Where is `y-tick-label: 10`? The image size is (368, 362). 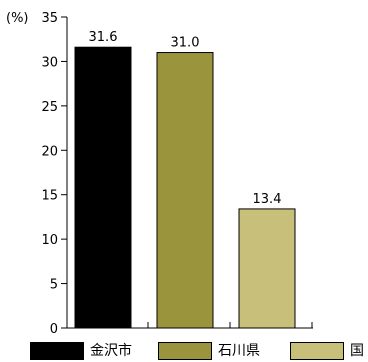
y-tick-label: 10 is located at coordinates (49, 240).